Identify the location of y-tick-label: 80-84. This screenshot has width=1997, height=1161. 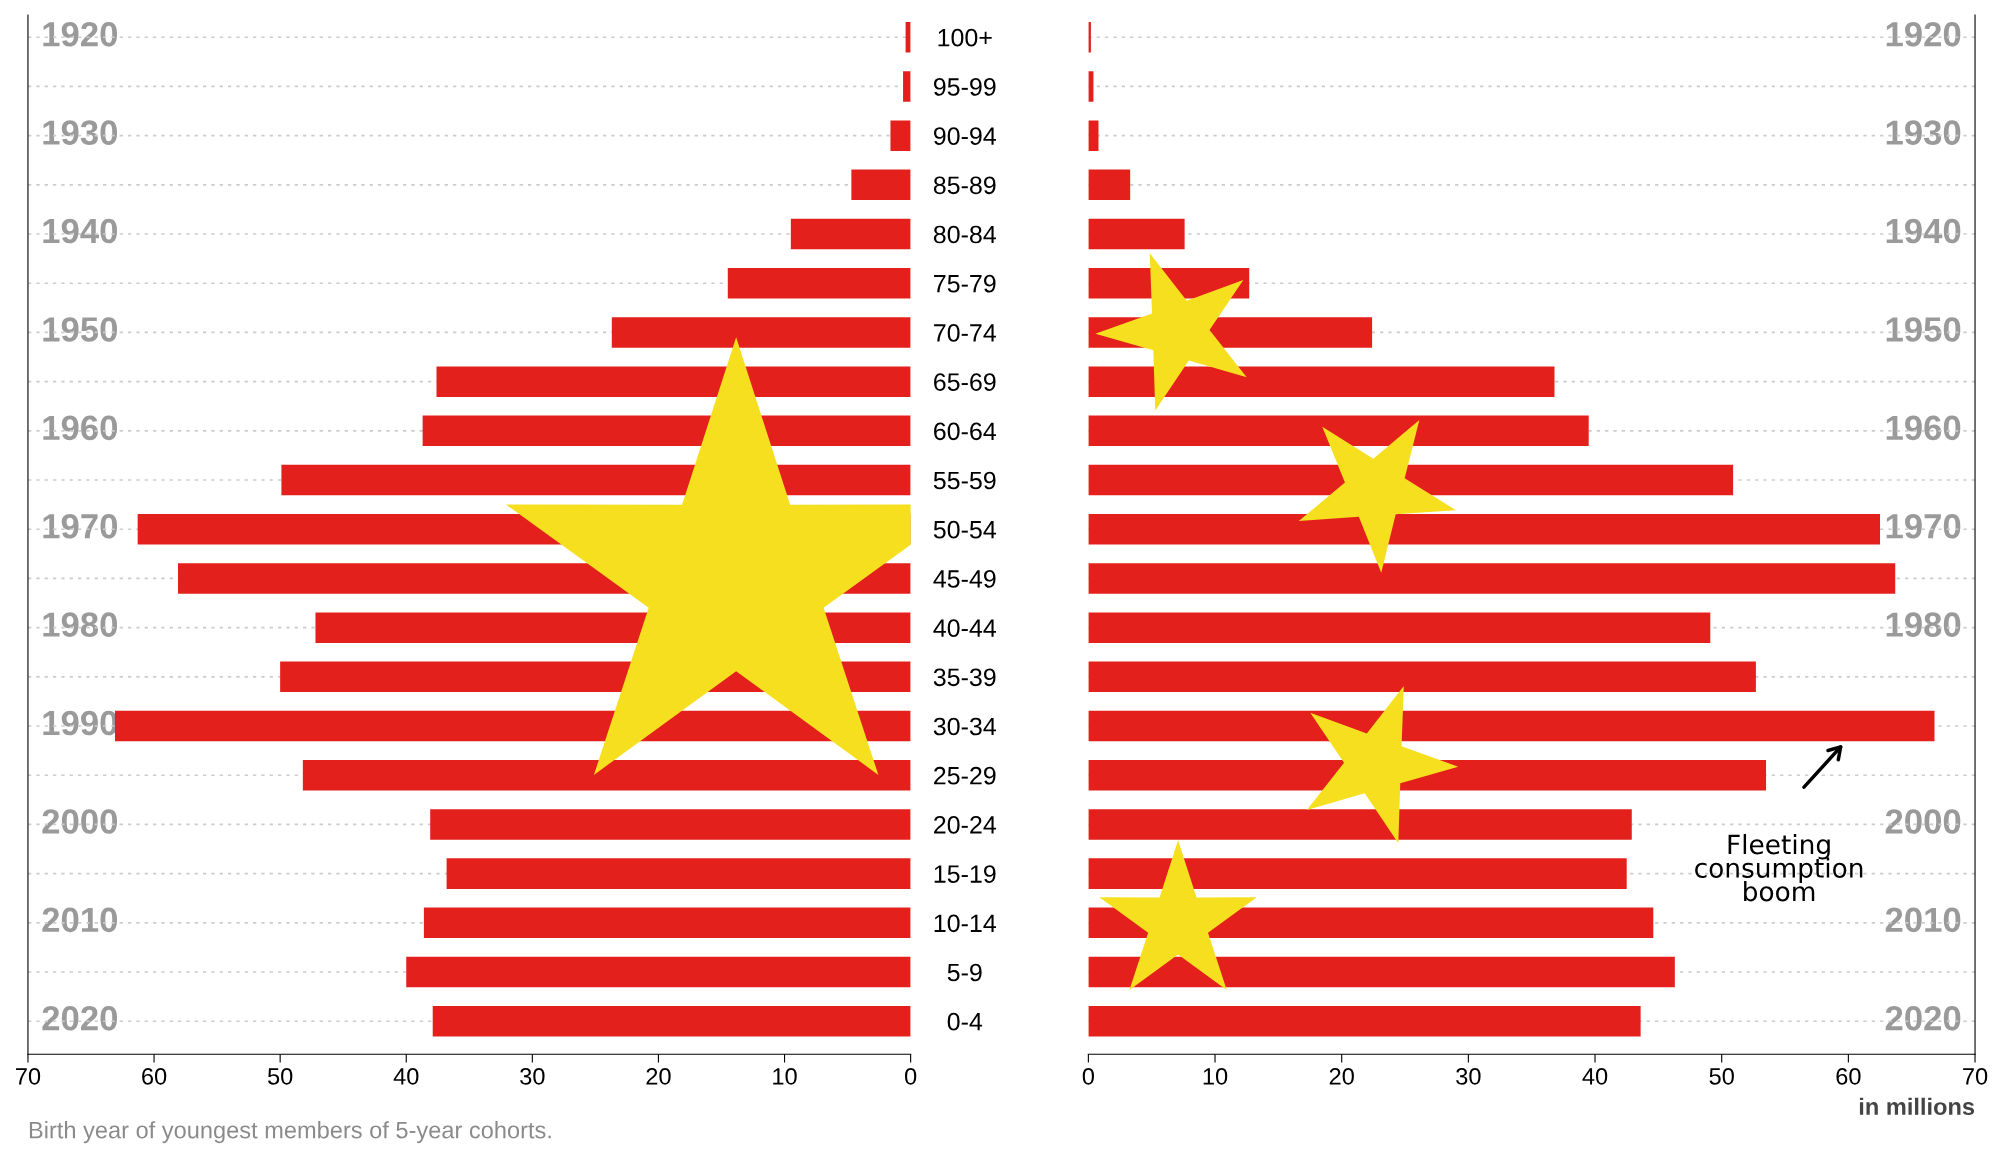
(964, 234).